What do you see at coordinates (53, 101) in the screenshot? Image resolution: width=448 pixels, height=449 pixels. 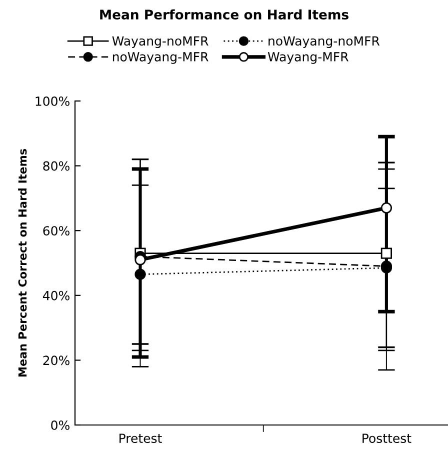 I see `y-tick-label: 100%` at bounding box center [53, 101].